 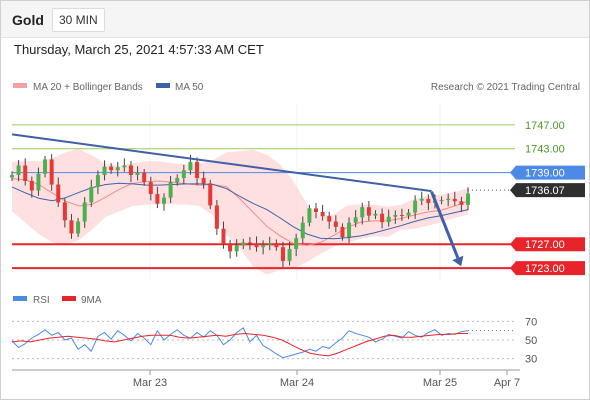 What do you see at coordinates (458, 261) in the screenshot?
I see `projection-arrow-head` at bounding box center [458, 261].